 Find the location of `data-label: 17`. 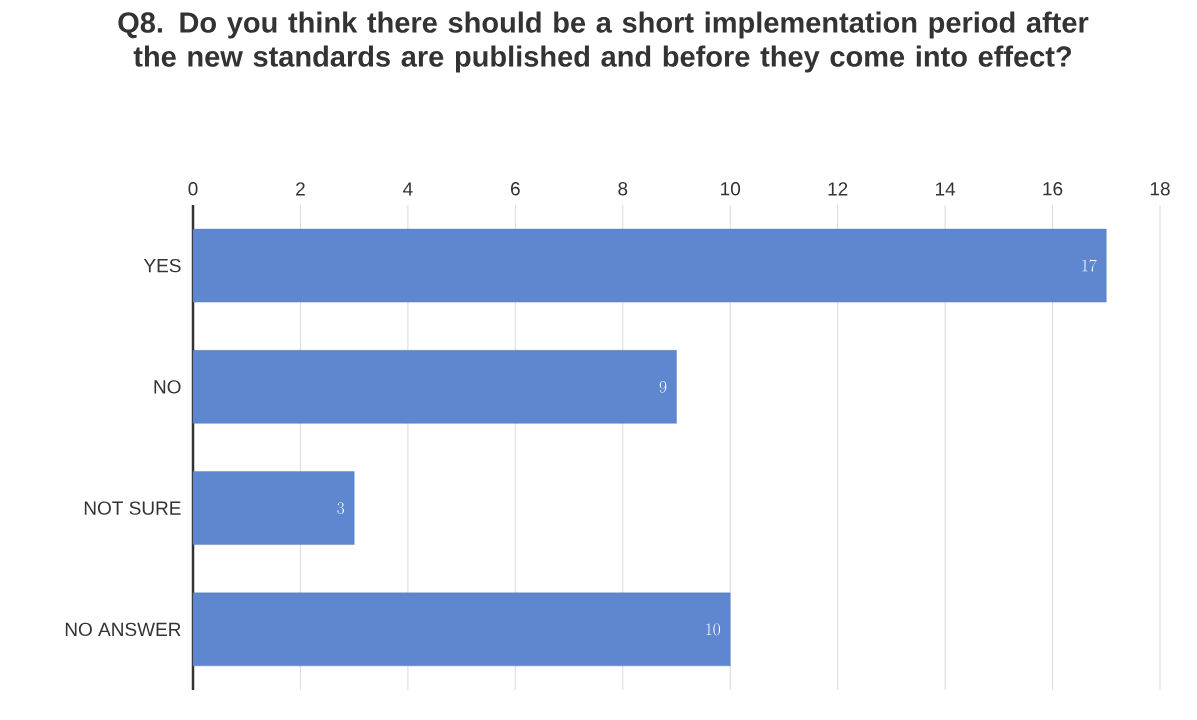

data-label: 17 is located at coordinates (1089, 265).